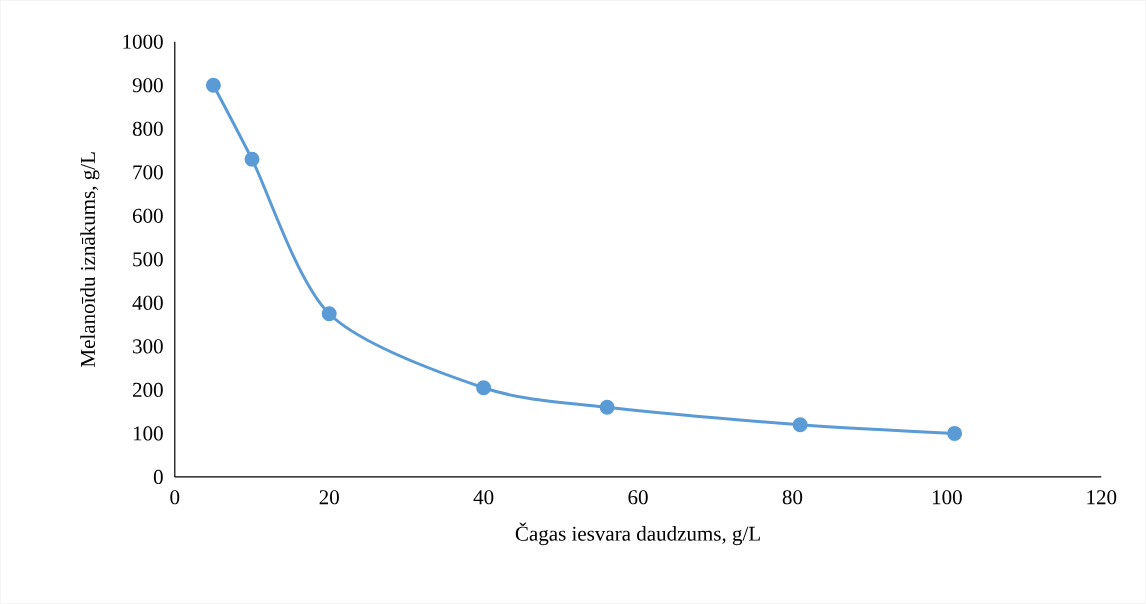 The width and height of the screenshot is (1146, 604). What do you see at coordinates (147, 128) in the screenshot?
I see `y-tick-label: 800` at bounding box center [147, 128].